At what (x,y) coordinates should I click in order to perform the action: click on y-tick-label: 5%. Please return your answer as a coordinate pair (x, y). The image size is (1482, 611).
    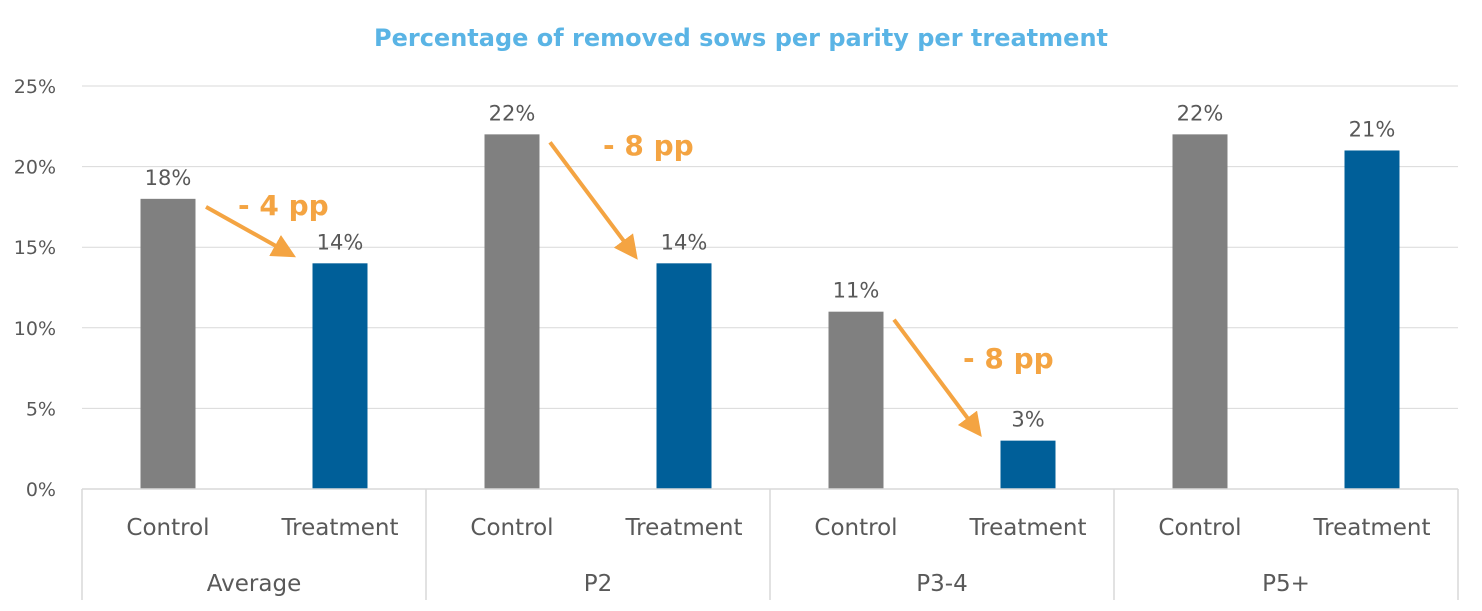
    Looking at the image, I should click on (41, 409).